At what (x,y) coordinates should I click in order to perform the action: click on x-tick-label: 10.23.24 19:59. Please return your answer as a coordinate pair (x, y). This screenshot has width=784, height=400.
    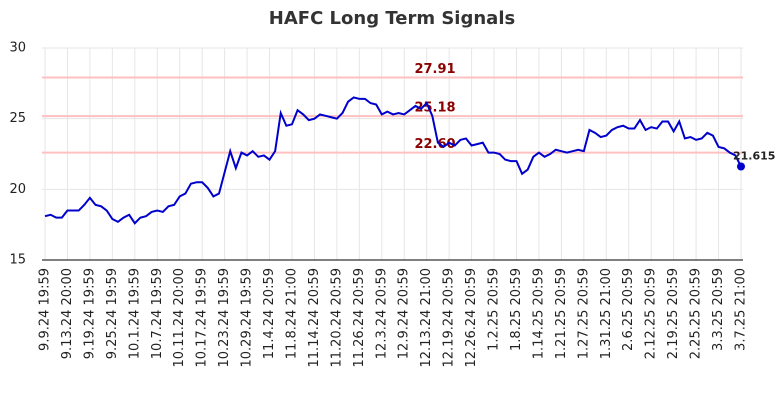
    Looking at the image, I should click on (224, 318).